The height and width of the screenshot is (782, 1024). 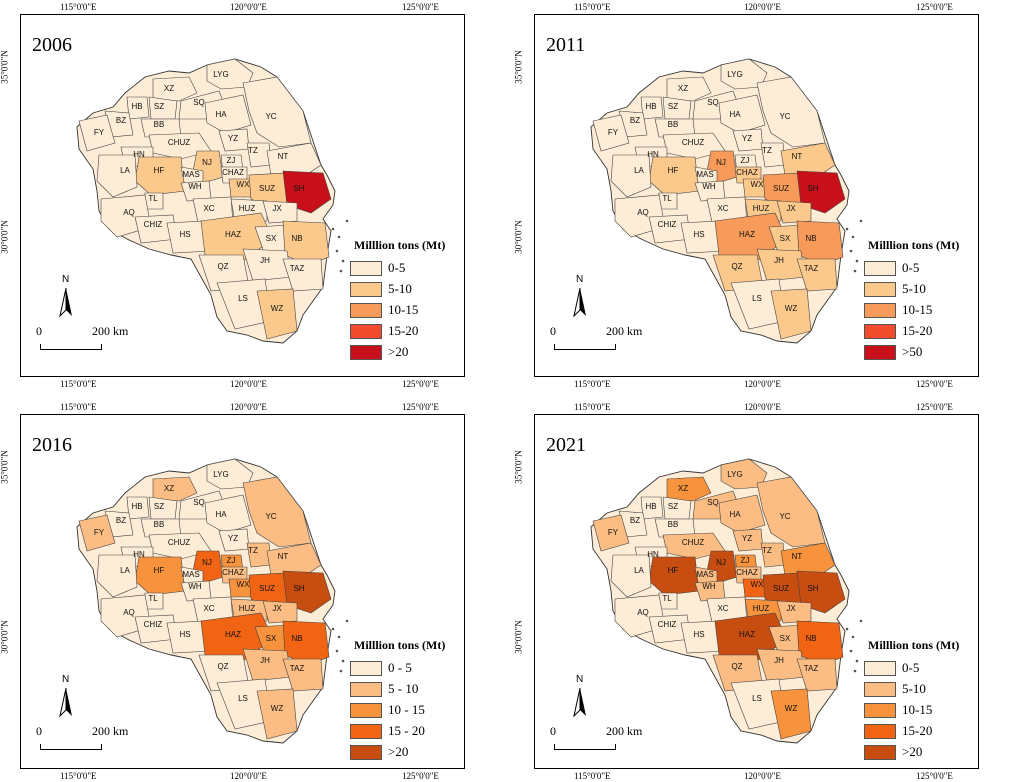 What do you see at coordinates (270, 516) in the screenshot?
I see `city-label-YC: YC` at bounding box center [270, 516].